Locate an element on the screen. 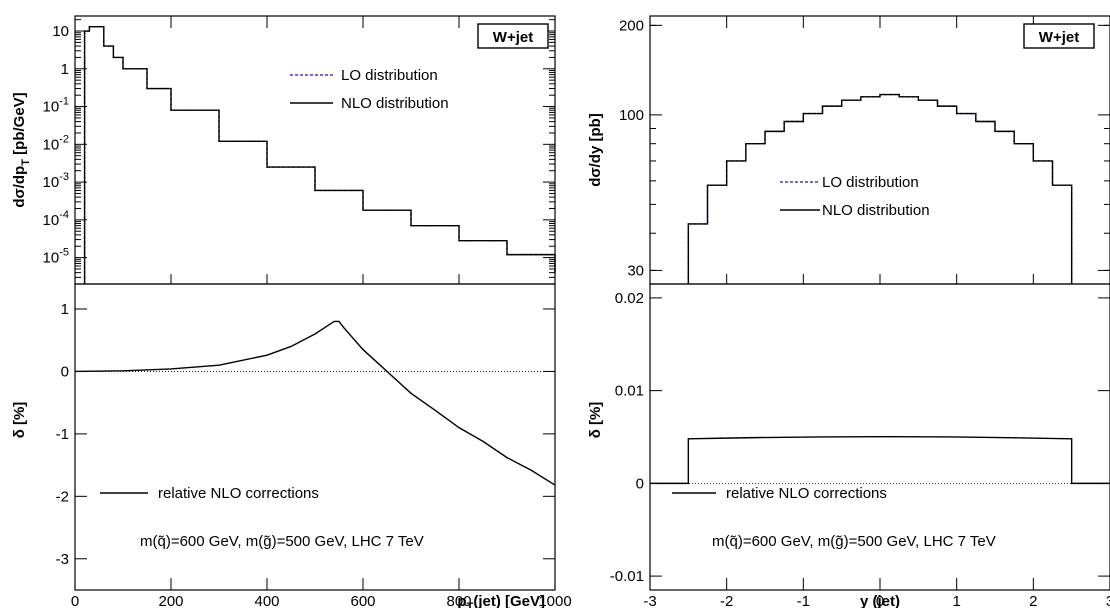 The image size is (1110, 608). y-upper-ytick-base: 200 is located at coordinates (631, 25).